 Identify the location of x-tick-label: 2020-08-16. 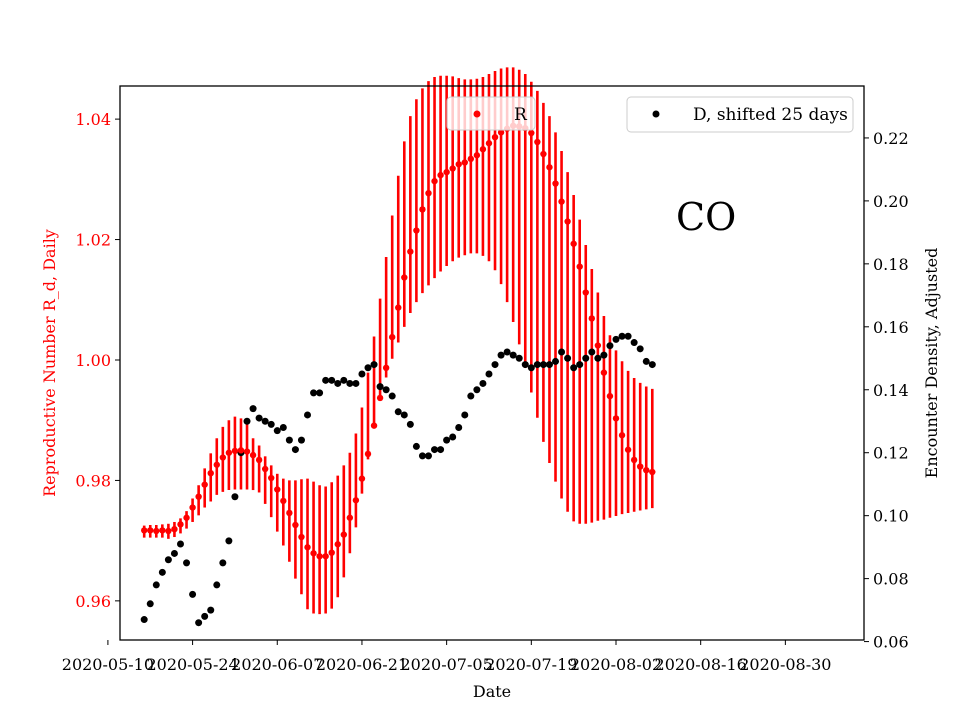
(701, 664).